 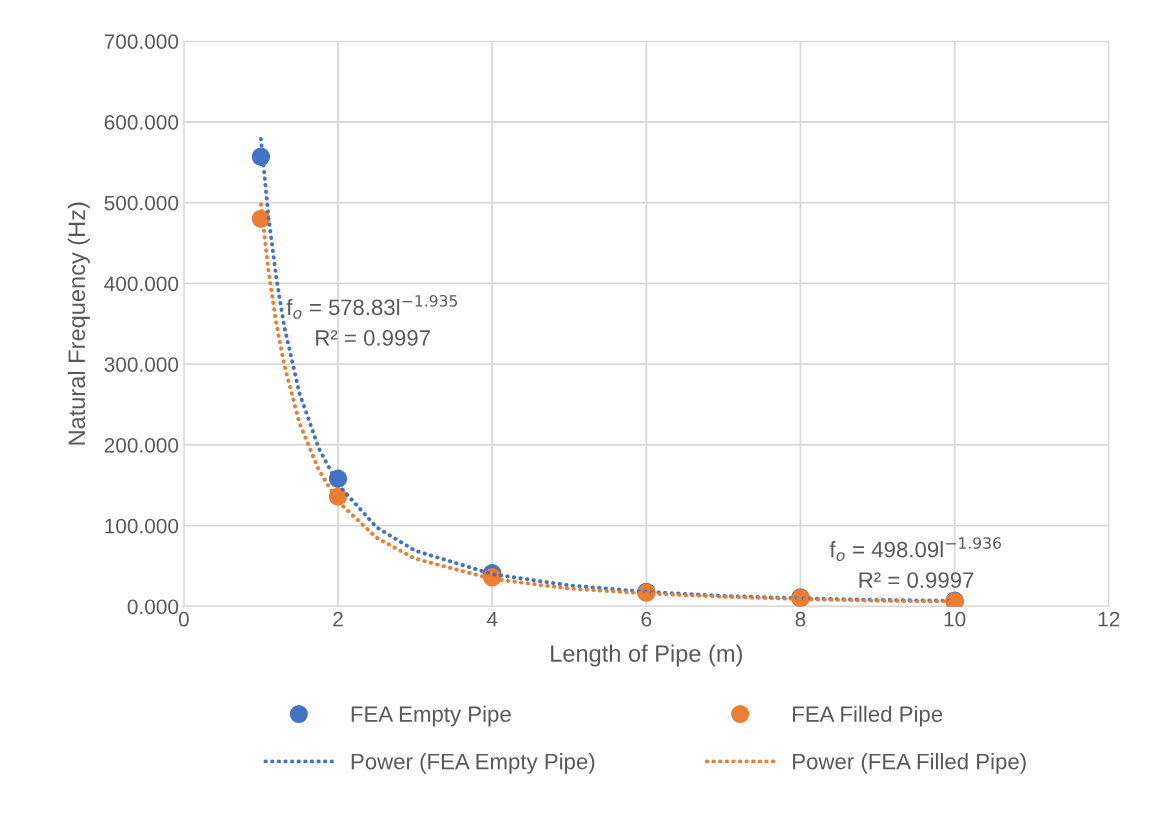 What do you see at coordinates (1109, 619) in the screenshot?
I see `x-tick-label: 12` at bounding box center [1109, 619].